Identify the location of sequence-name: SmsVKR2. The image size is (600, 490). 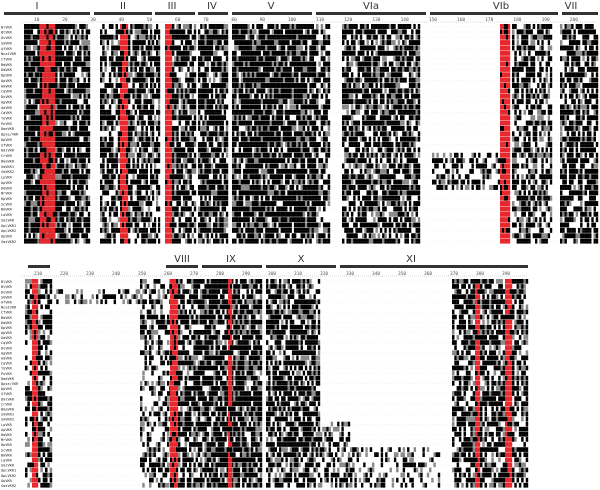
(8, 242).